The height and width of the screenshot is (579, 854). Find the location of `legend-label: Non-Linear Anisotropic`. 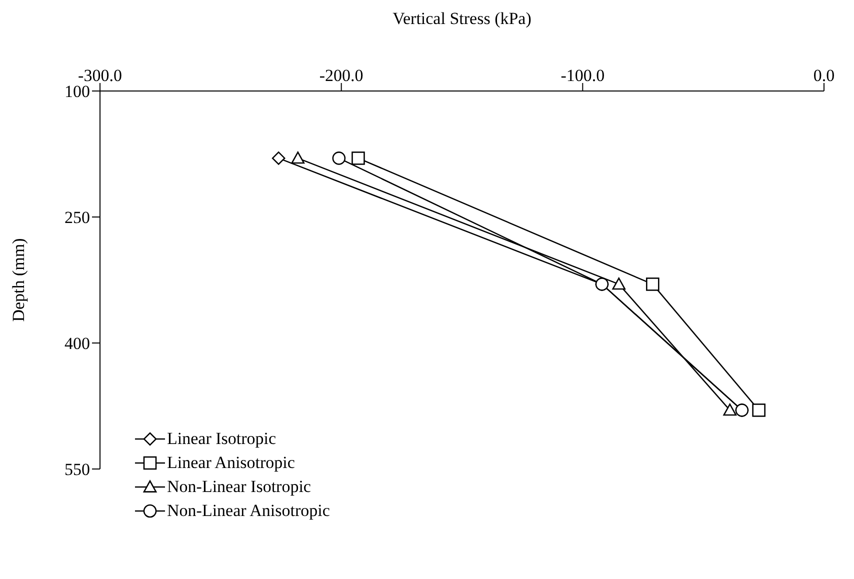

legend-label: Non-Linear Anisotropic is located at coordinates (248, 511).